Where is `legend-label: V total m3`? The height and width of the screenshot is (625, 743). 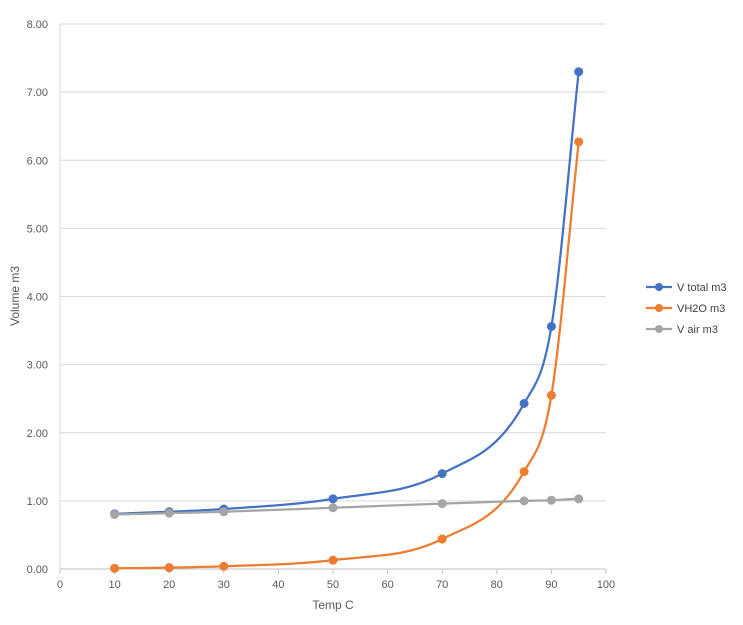 legend-label: V total m3 is located at coordinates (702, 288).